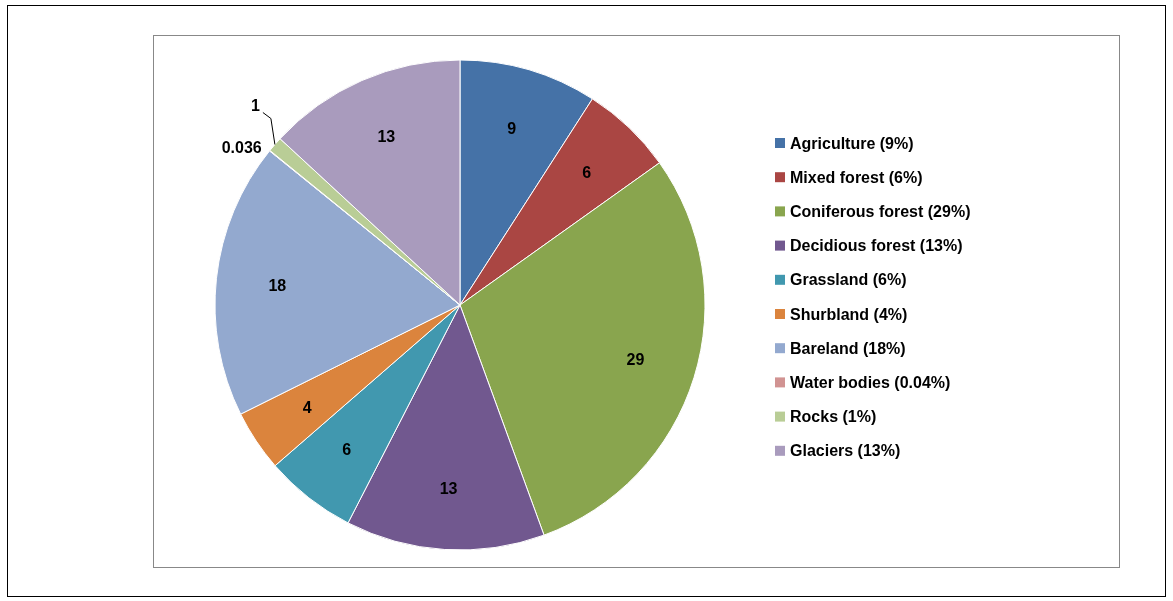  What do you see at coordinates (848, 348) in the screenshot?
I see `legend-label: Bareland (18%)` at bounding box center [848, 348].